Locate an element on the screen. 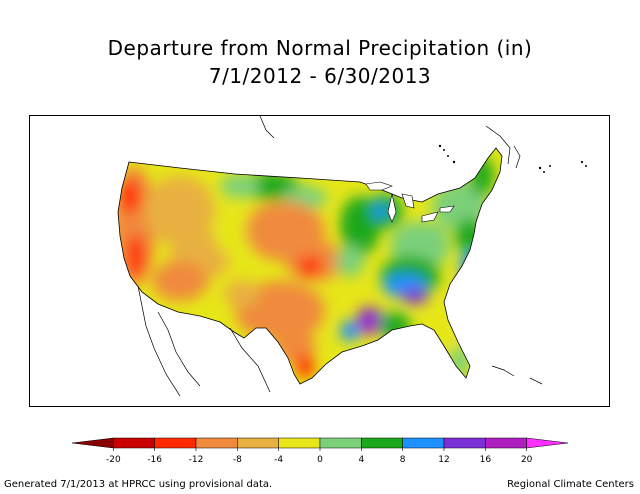 This screenshot has width=640, height=494. legend-tick-label: 16 is located at coordinates (486, 460).